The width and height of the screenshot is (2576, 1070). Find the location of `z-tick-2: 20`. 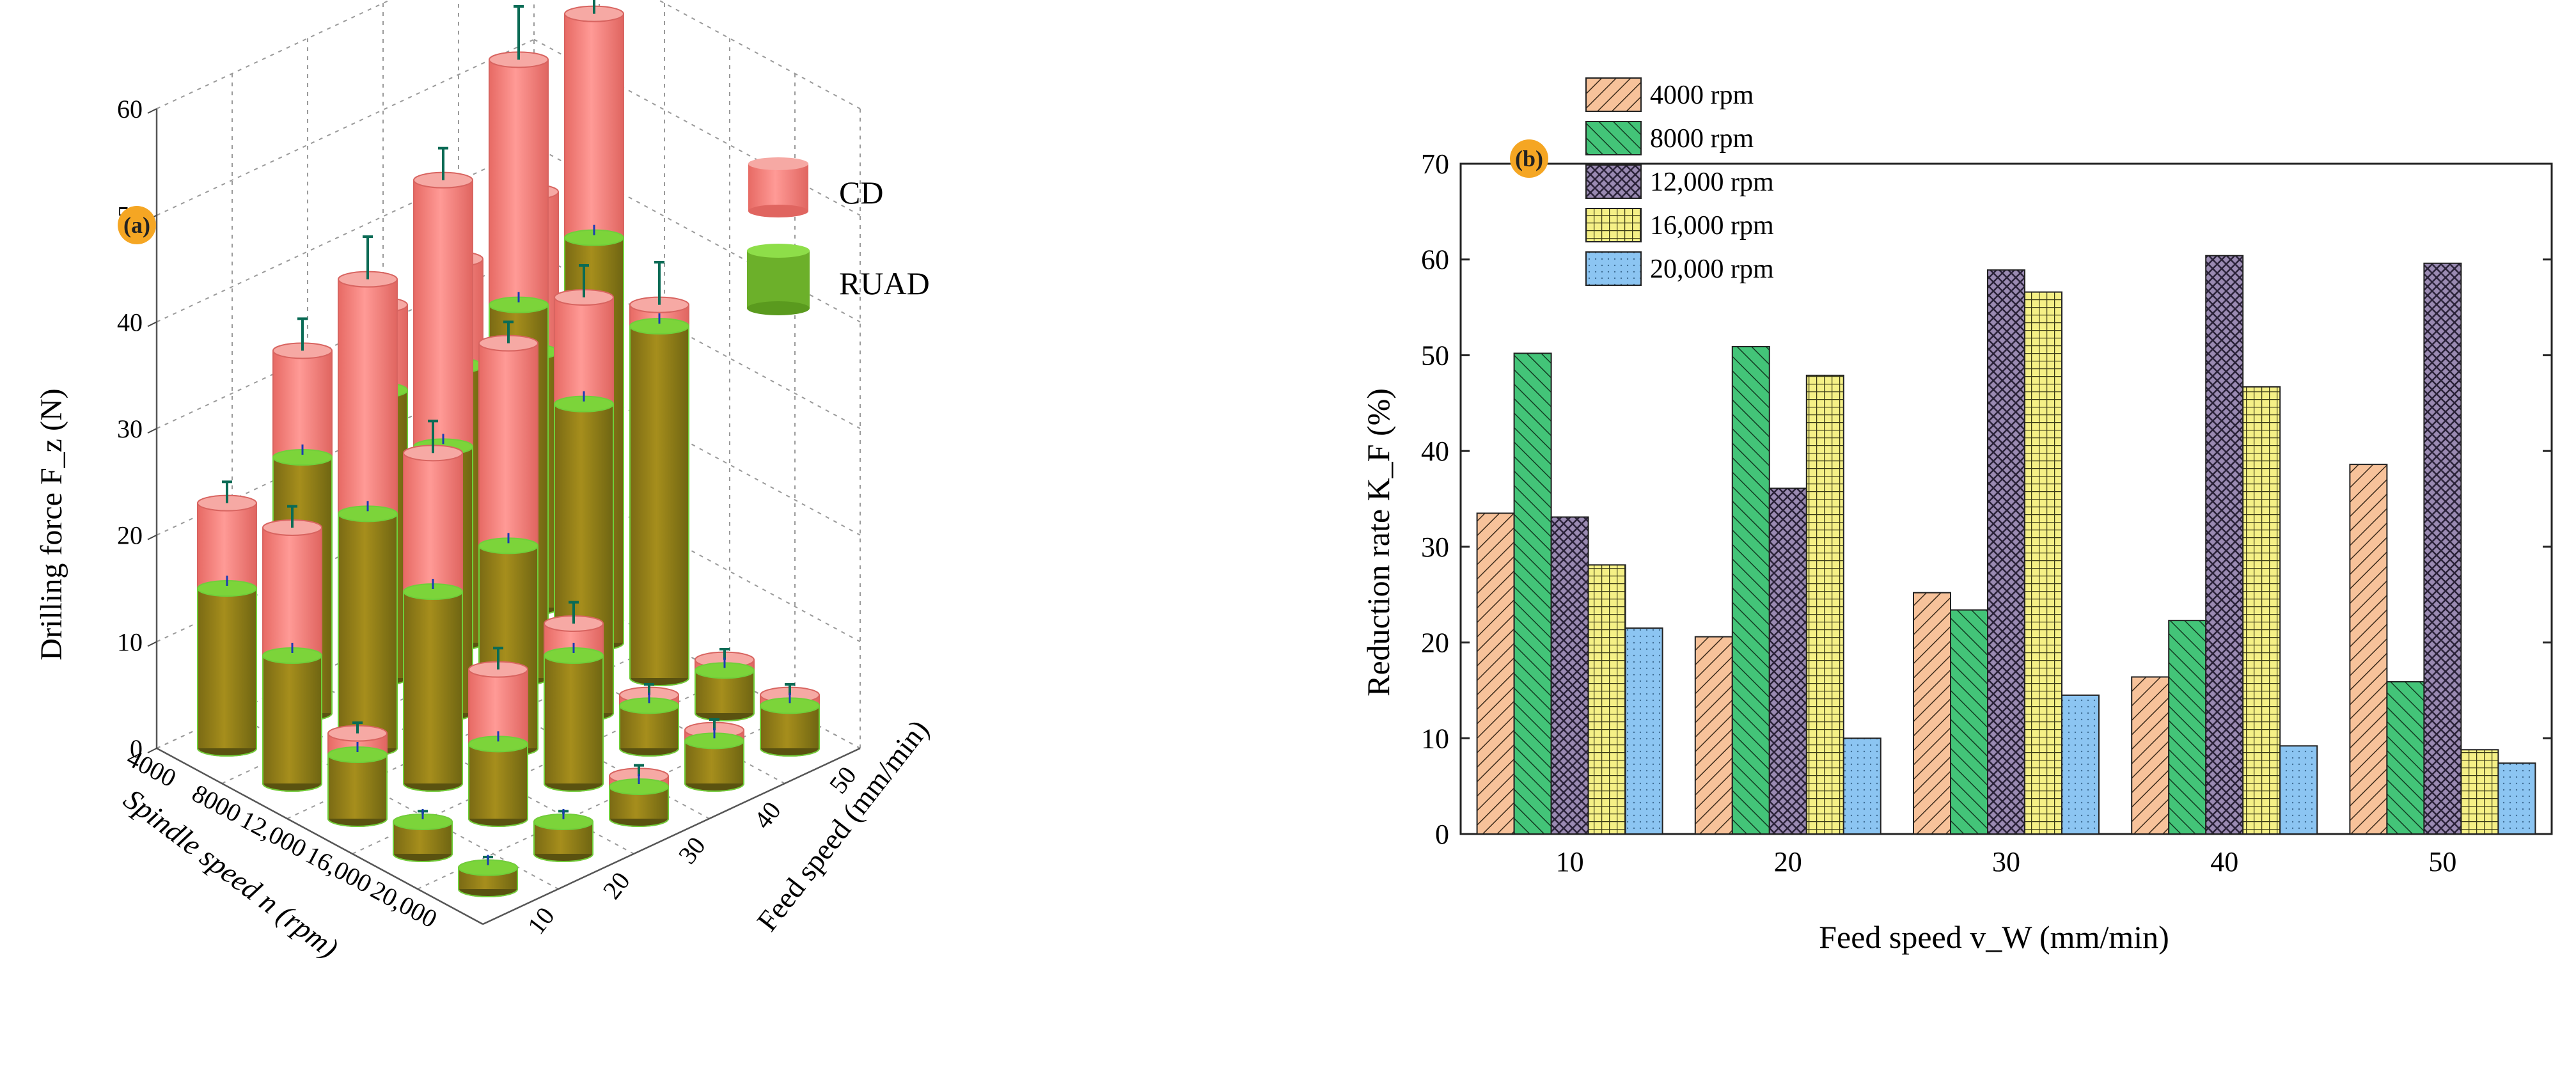

z-tick-2: 20 is located at coordinates (130, 536).